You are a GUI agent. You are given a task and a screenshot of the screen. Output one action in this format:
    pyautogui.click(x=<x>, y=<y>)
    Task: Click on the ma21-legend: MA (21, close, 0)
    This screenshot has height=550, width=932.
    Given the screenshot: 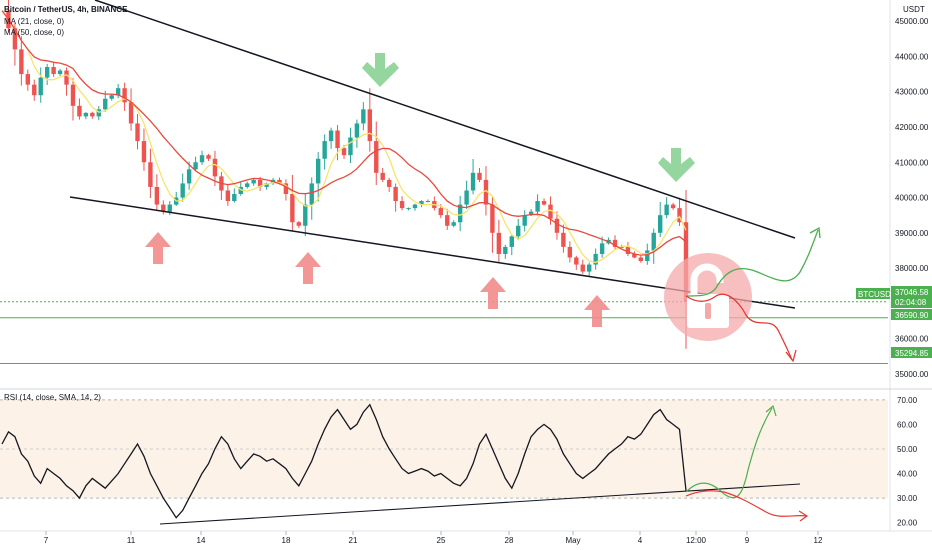 What is the action you would take?
    pyautogui.click(x=34, y=21)
    